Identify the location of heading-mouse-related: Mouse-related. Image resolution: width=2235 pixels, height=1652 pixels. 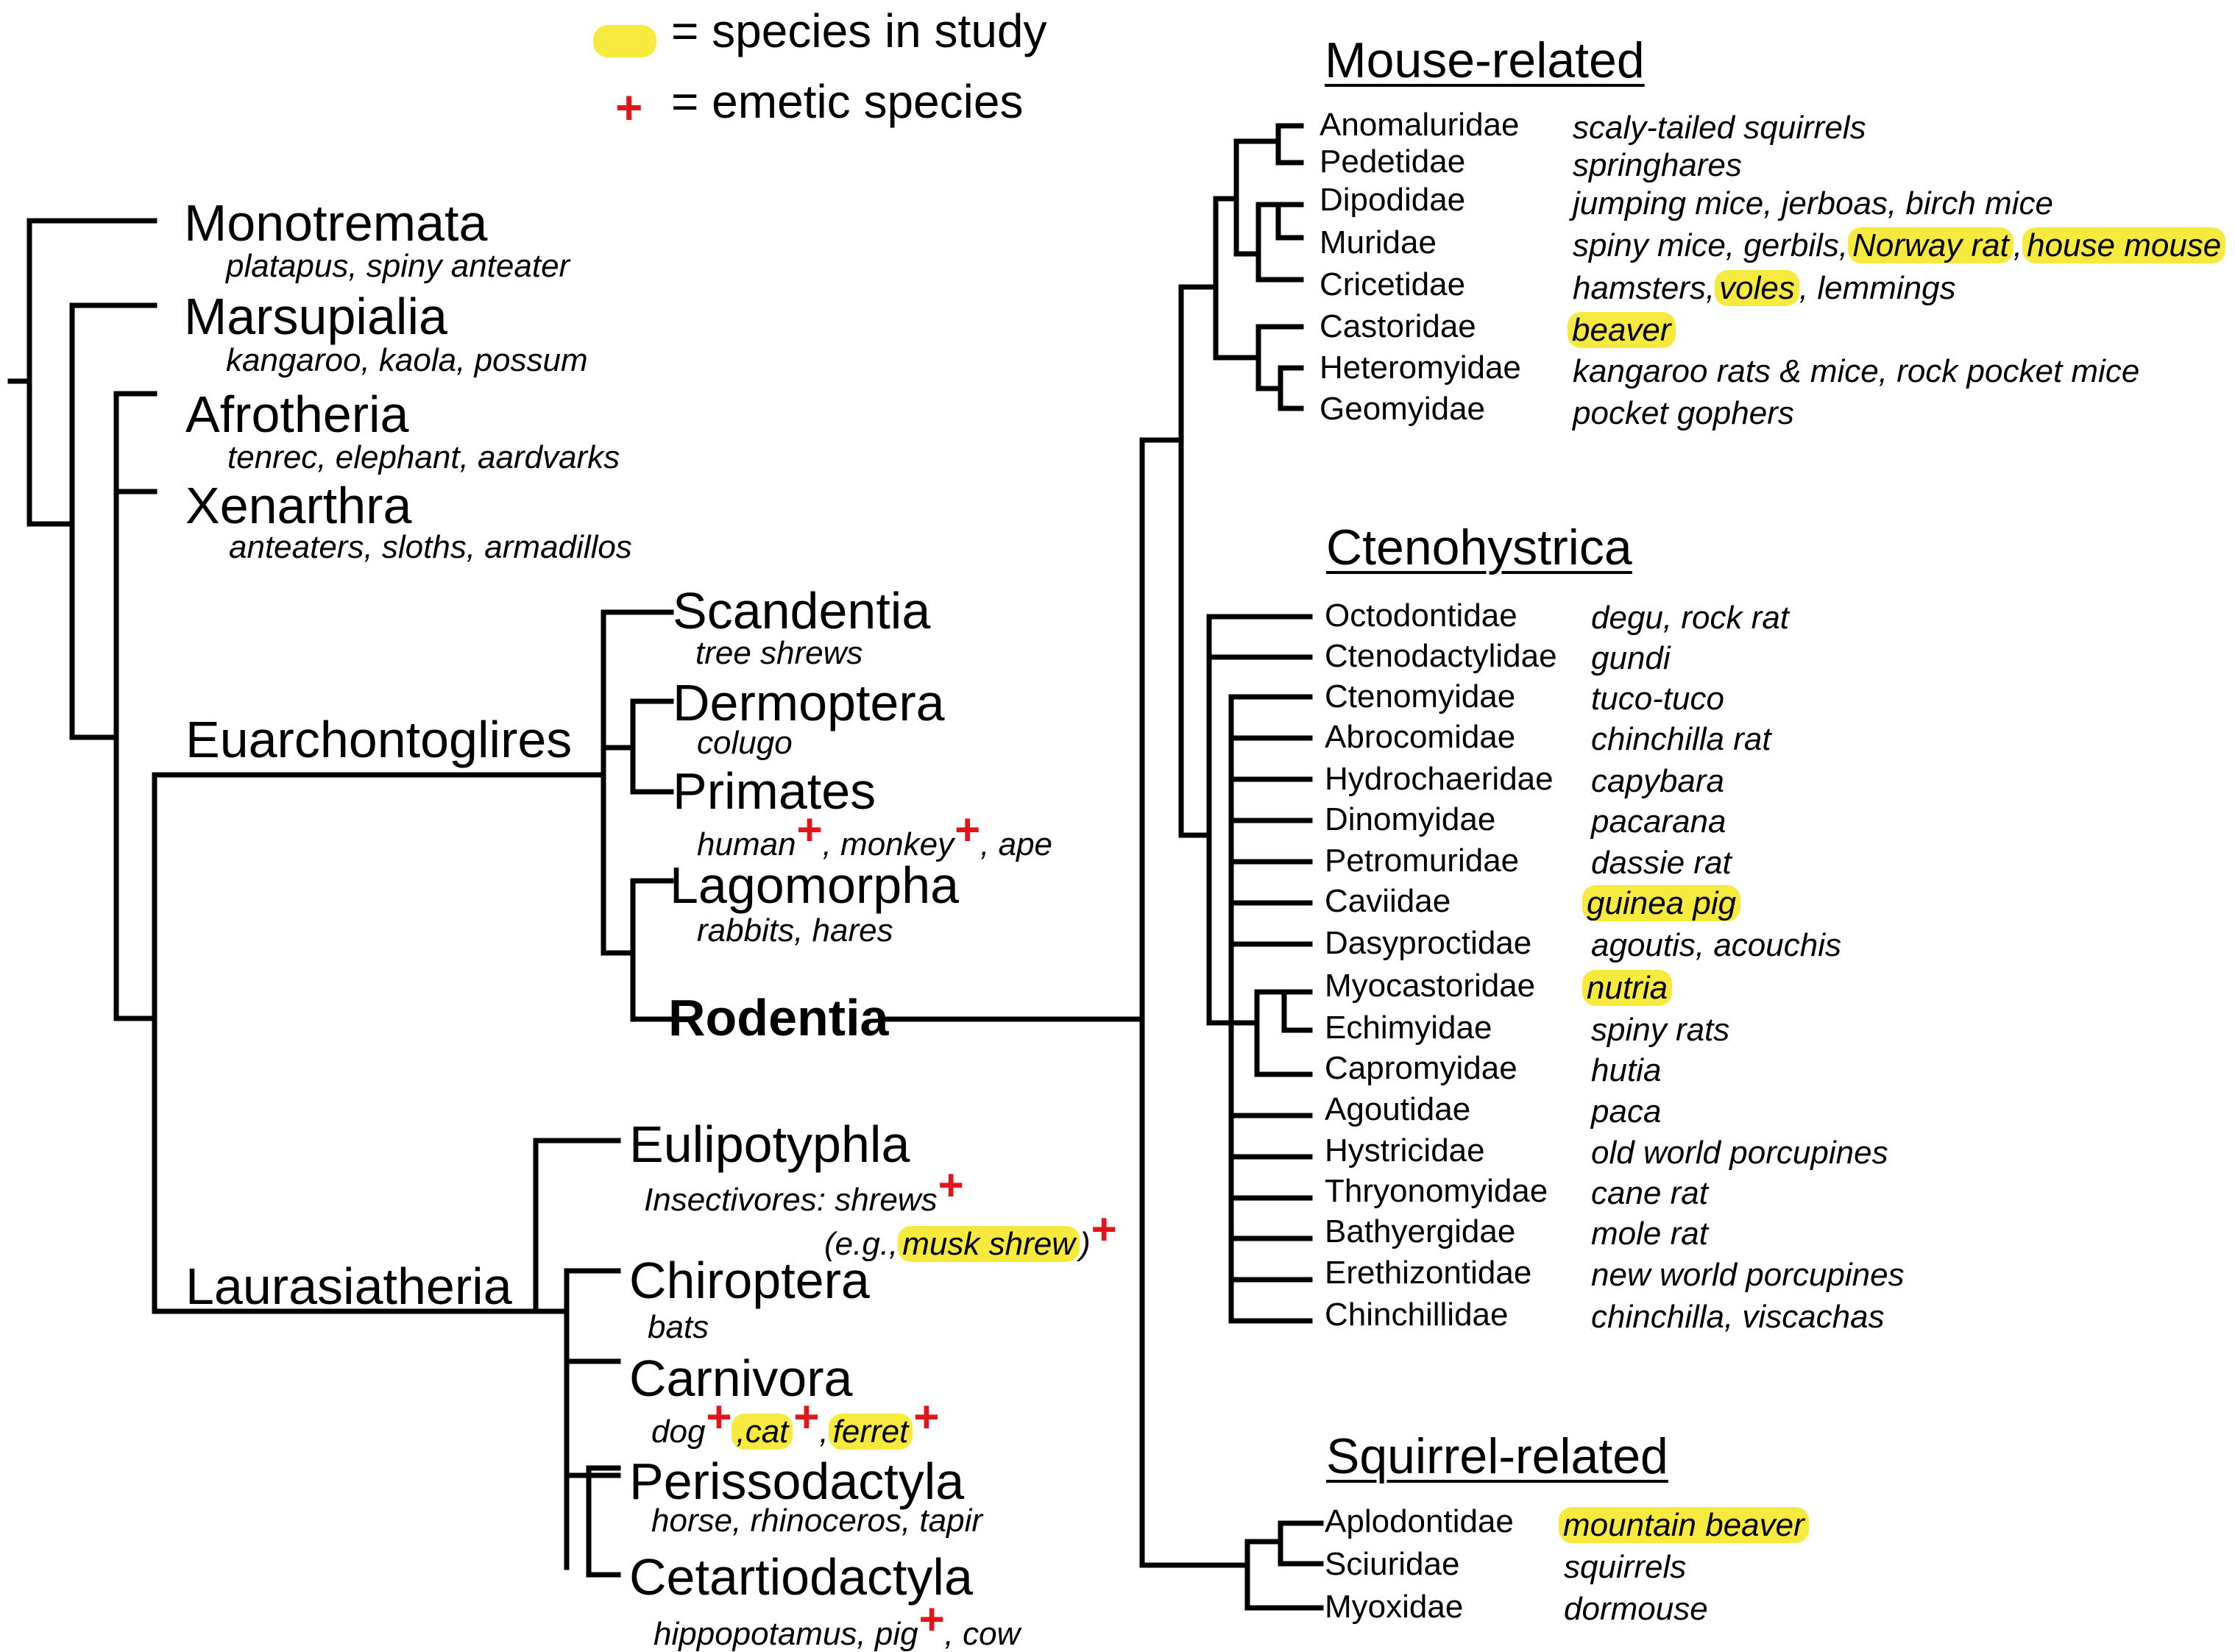
(1485, 60).